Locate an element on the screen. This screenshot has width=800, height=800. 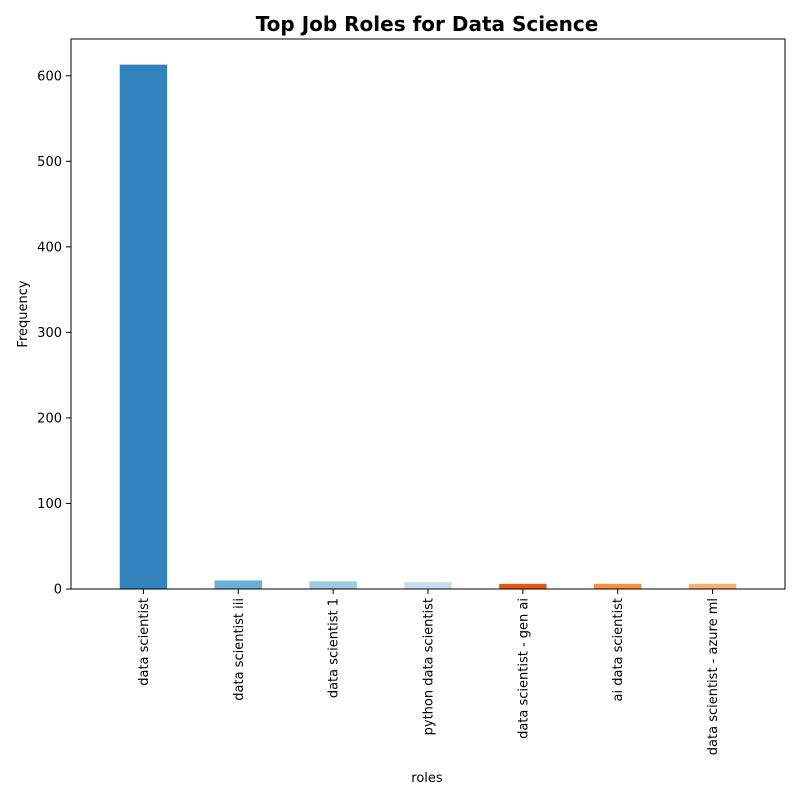
chart-title: Top Job Roles for Data Science is located at coordinates (427, 24).